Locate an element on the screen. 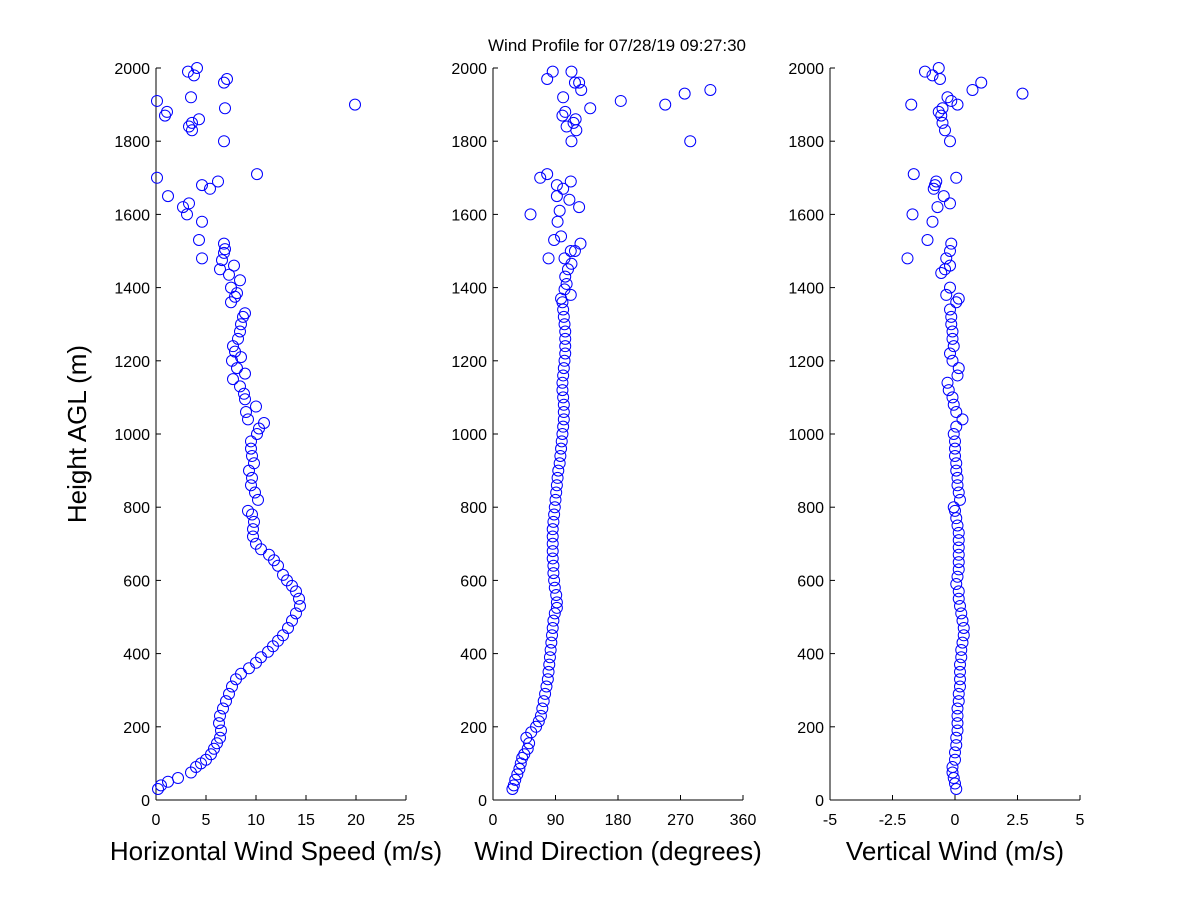  x-tick-label: 180 is located at coordinates (618, 820).